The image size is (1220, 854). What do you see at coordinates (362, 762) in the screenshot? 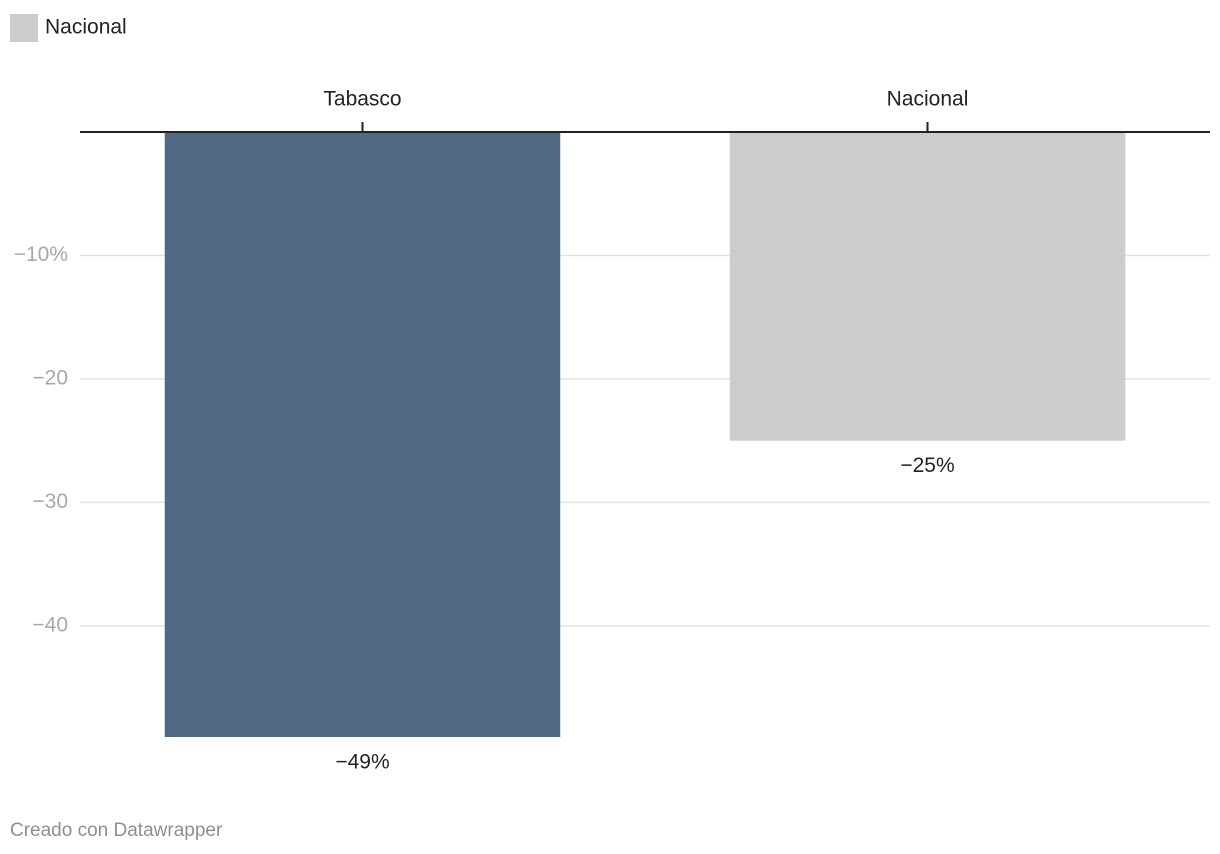
I see `value-label: −49%` at bounding box center [362, 762].